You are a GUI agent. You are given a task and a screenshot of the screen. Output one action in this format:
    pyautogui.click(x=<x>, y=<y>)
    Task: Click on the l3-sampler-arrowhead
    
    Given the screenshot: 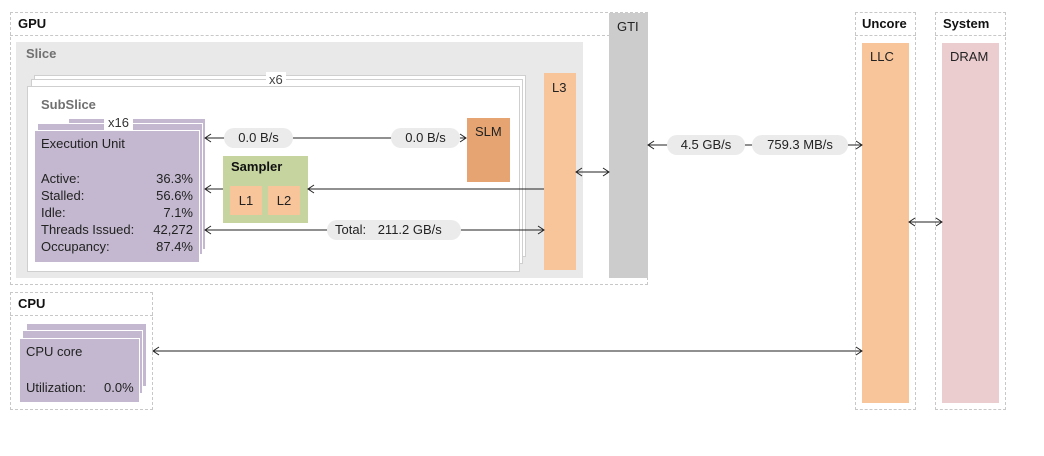 What is the action you would take?
    pyautogui.click(x=311, y=189)
    